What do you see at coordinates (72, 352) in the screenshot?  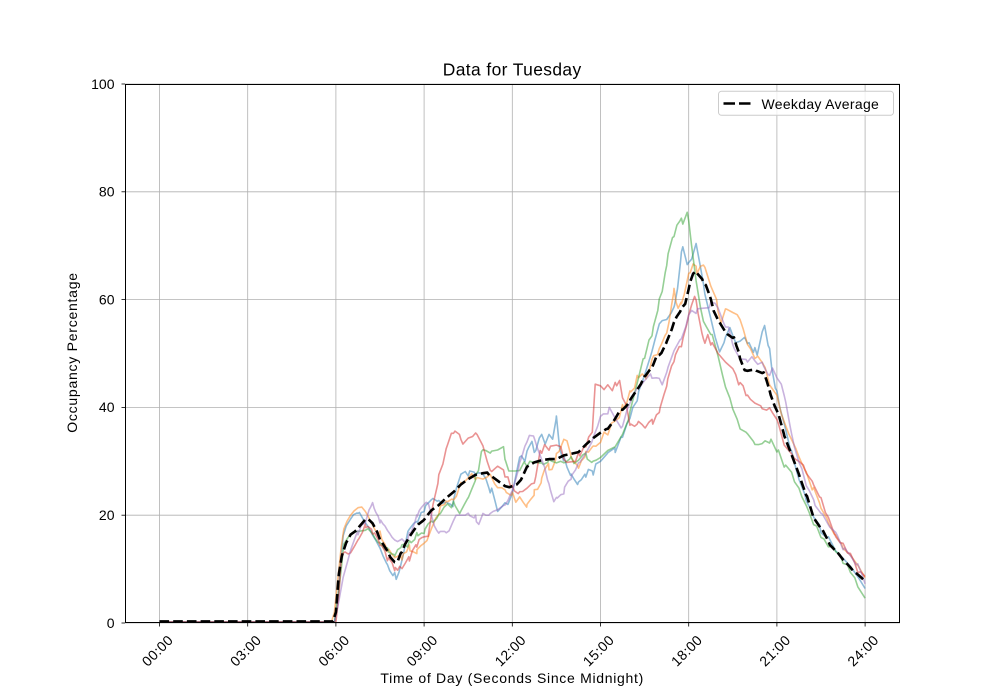 I see `svg-text: Occupancy Percentage` at bounding box center [72, 352].